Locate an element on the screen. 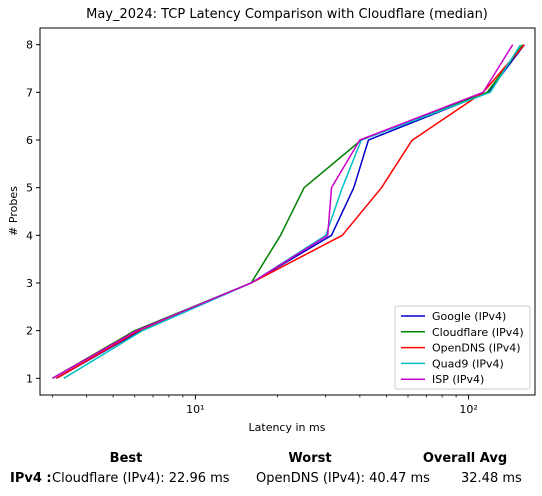 The width and height of the screenshot is (542, 496). x-tick-label: 10¹ is located at coordinates (195, 409).